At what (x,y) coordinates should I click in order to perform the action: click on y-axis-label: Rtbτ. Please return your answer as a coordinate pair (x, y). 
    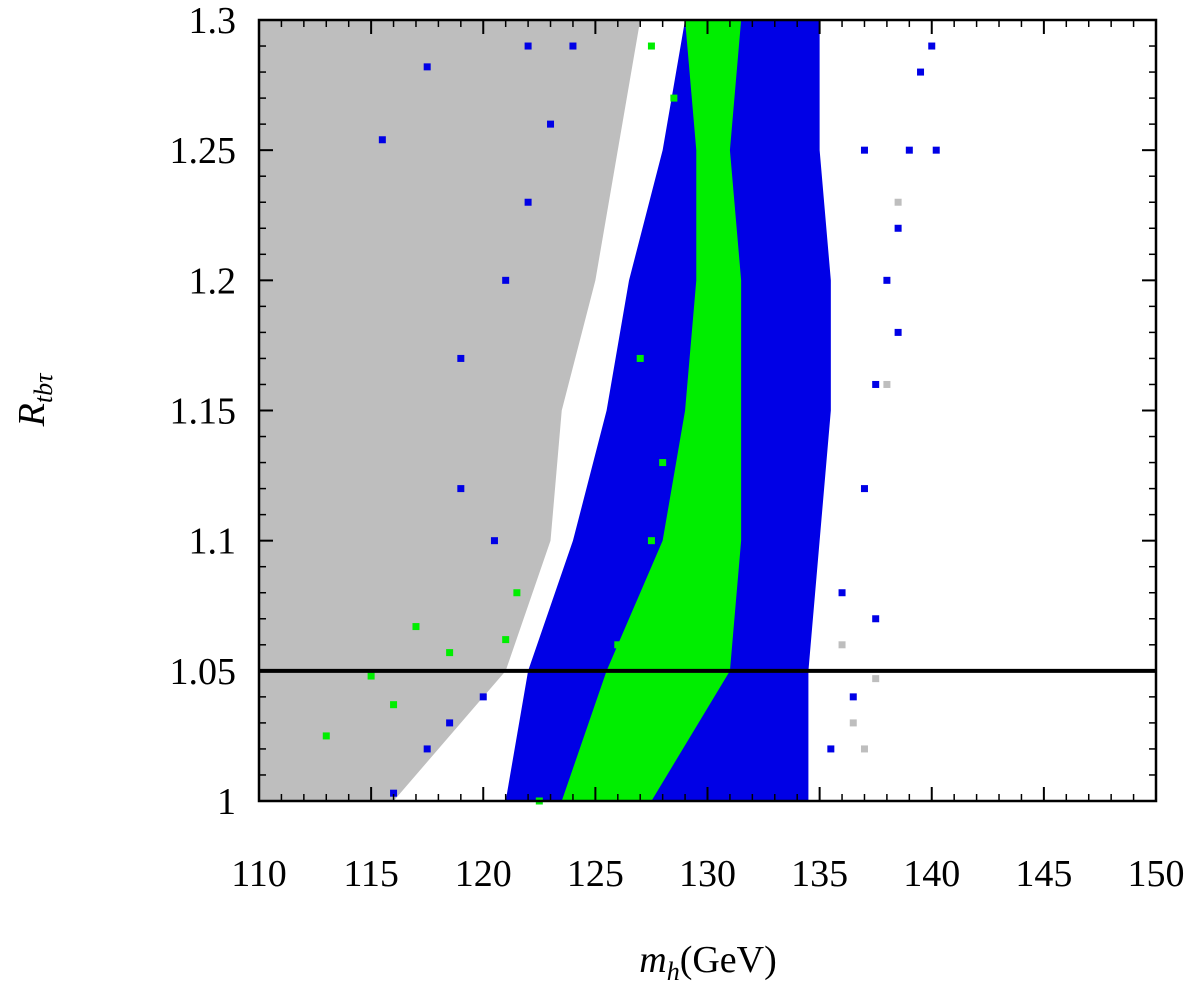
    Looking at the image, I should click on (34, 399).